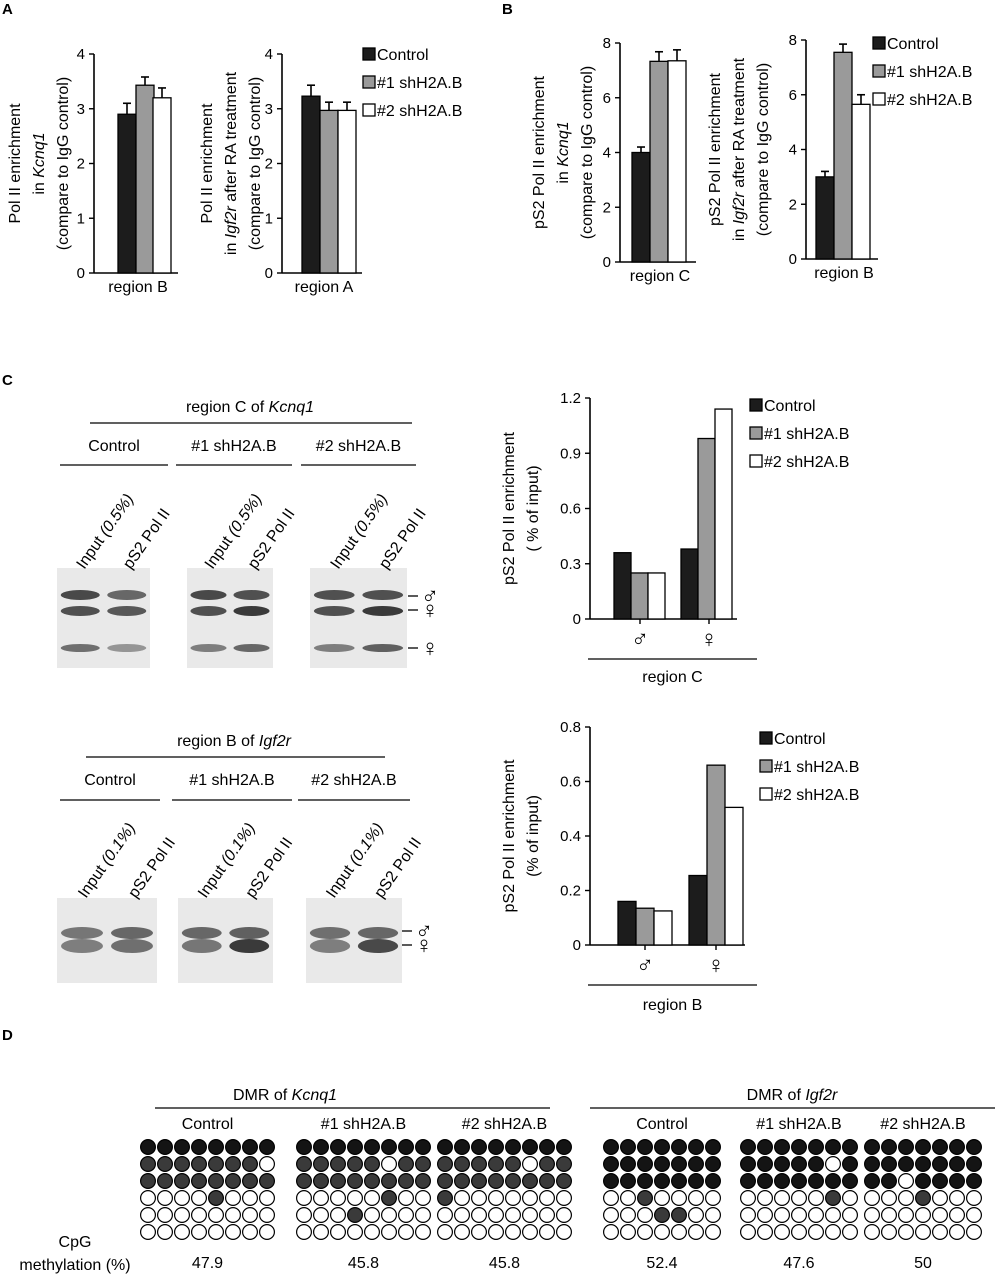 The image size is (999, 1280). Describe the element at coordinates (570, 836) in the screenshot. I see `y-tick-label: 0.4` at that location.